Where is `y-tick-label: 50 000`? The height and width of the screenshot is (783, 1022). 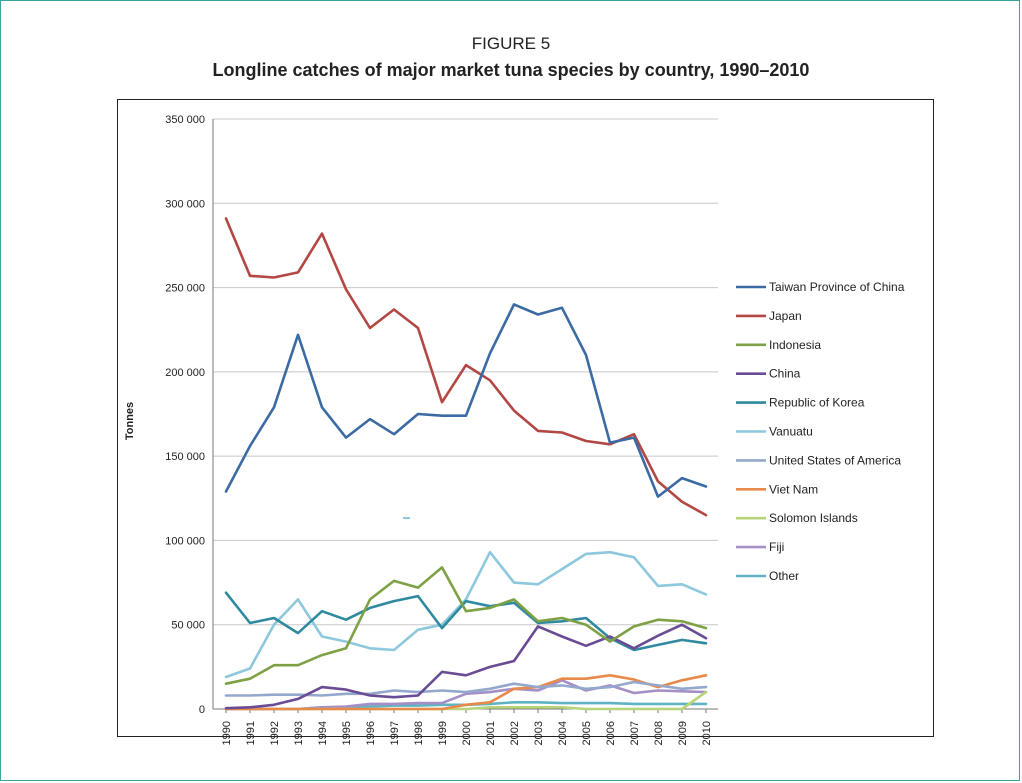
y-tick-label: 50 000 is located at coordinates (188, 626).